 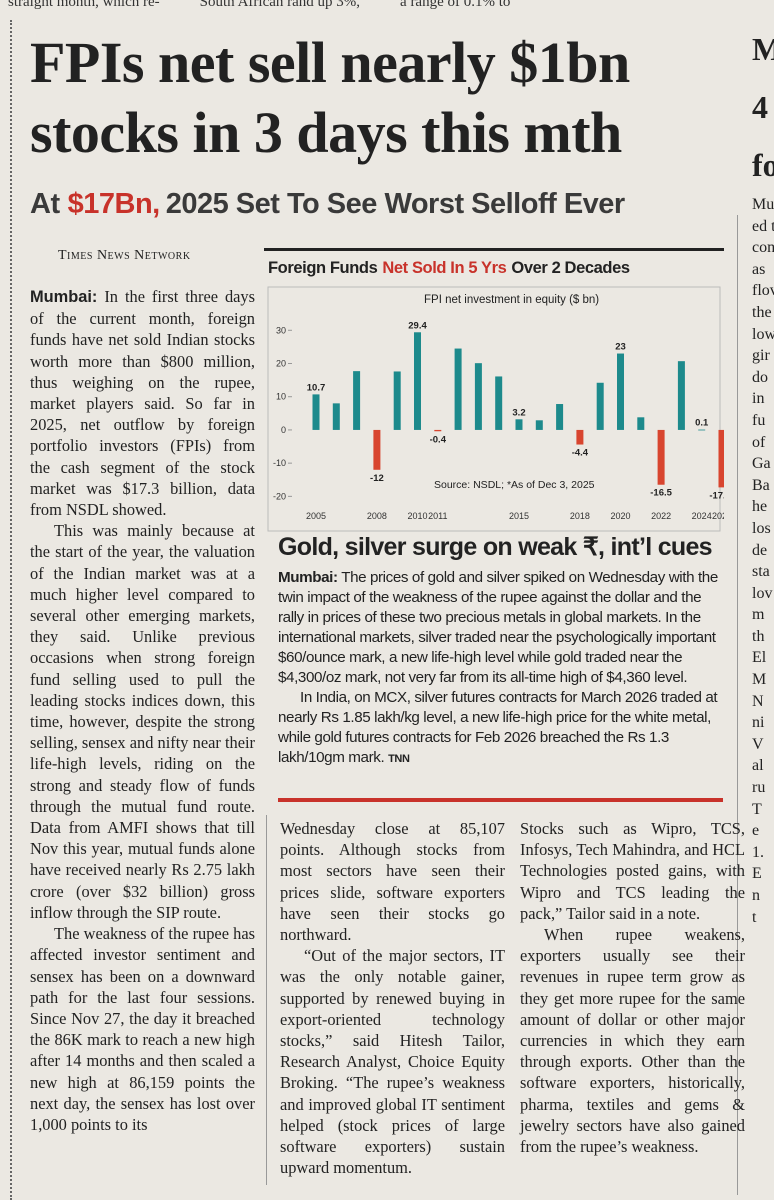 What do you see at coordinates (377, 516) in the screenshot?
I see `x-tick-label: 2008` at bounding box center [377, 516].